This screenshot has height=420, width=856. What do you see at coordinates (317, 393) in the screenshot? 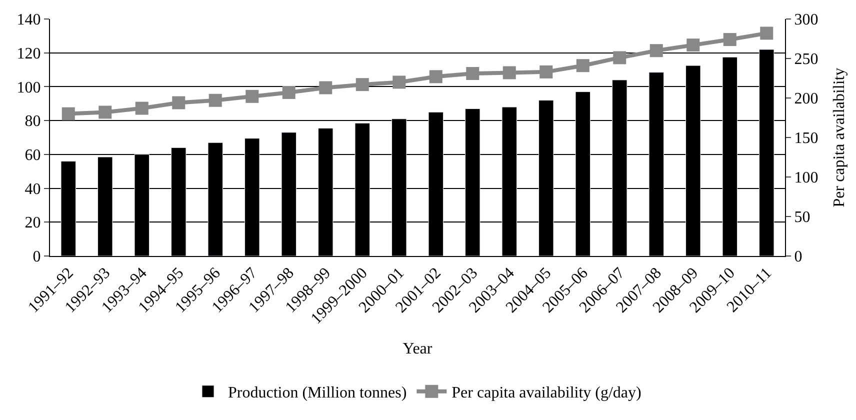
I see `legend-label: Production (Million tonnes)` at bounding box center [317, 393].